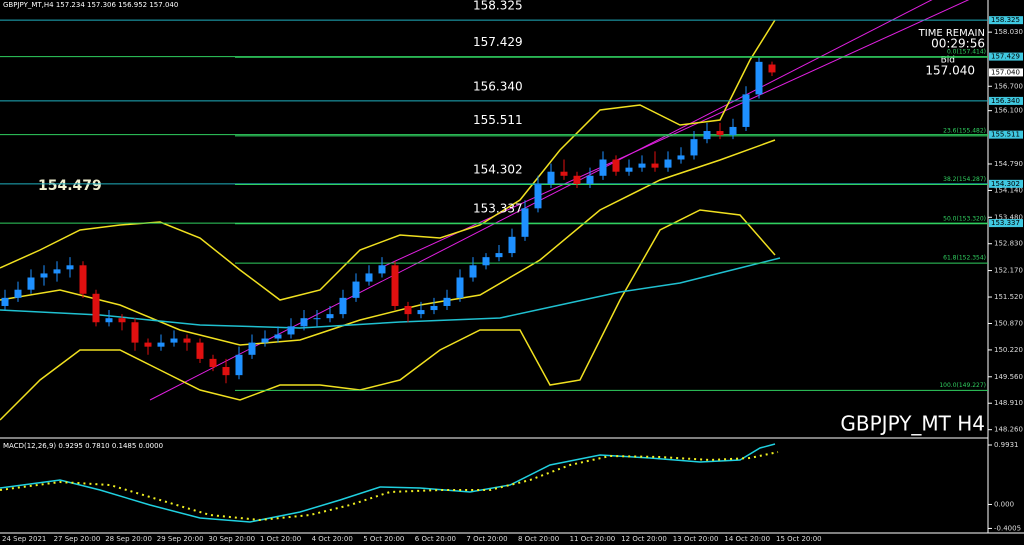 Image resolution: width=1024 pixels, height=545 pixels. What do you see at coordinates (1008, 190) in the screenshot?
I see `price-tick-label: 154.140` at bounding box center [1008, 190].